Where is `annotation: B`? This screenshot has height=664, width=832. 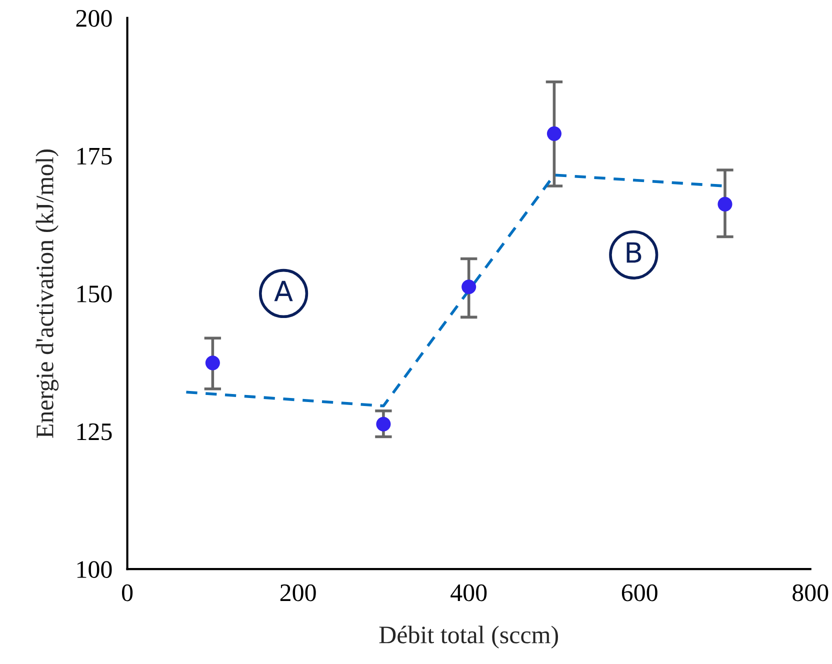
annotation: B is located at coordinates (634, 252).